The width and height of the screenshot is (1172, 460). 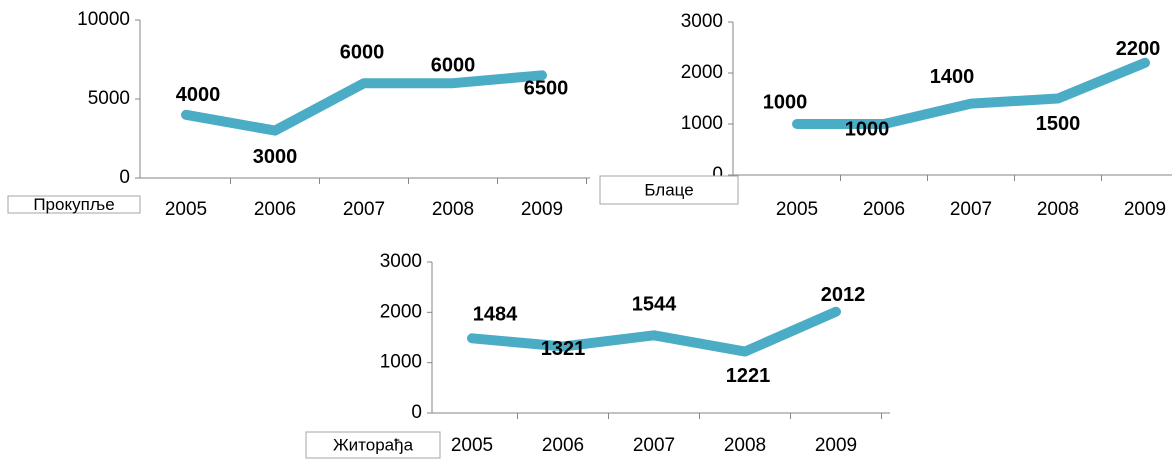 What do you see at coordinates (952, 77) in the screenshot?
I see `data-label: 1400` at bounding box center [952, 77].